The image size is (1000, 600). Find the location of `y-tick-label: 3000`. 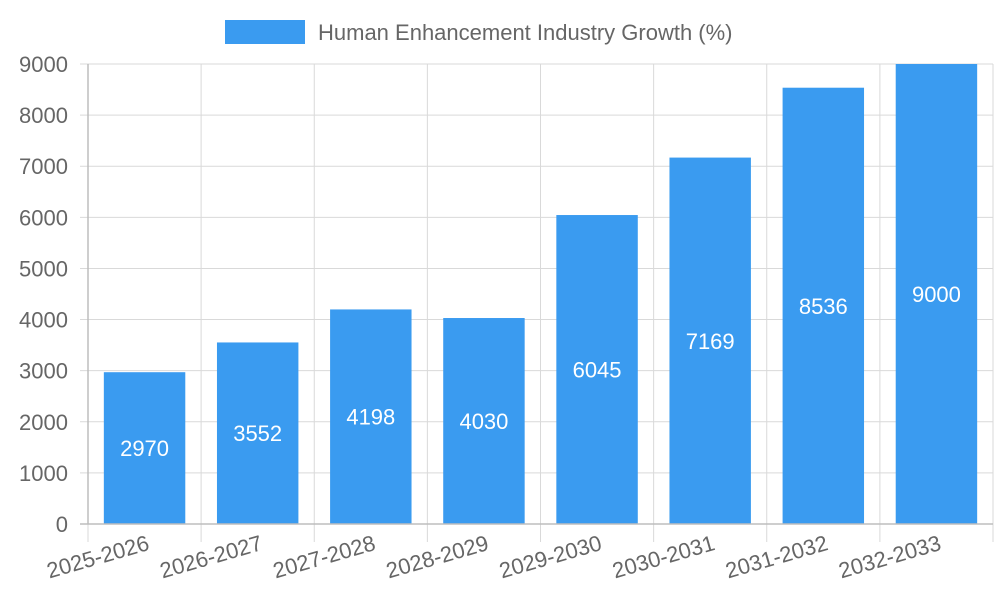

y-tick-label: 3000 is located at coordinates (43, 371).